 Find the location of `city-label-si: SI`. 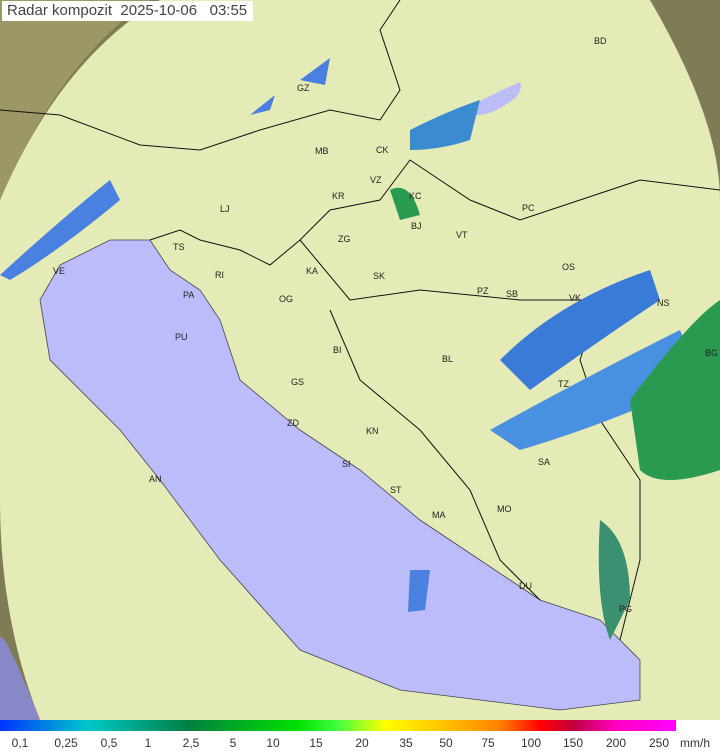

city-label-si: SI is located at coordinates (346, 464).